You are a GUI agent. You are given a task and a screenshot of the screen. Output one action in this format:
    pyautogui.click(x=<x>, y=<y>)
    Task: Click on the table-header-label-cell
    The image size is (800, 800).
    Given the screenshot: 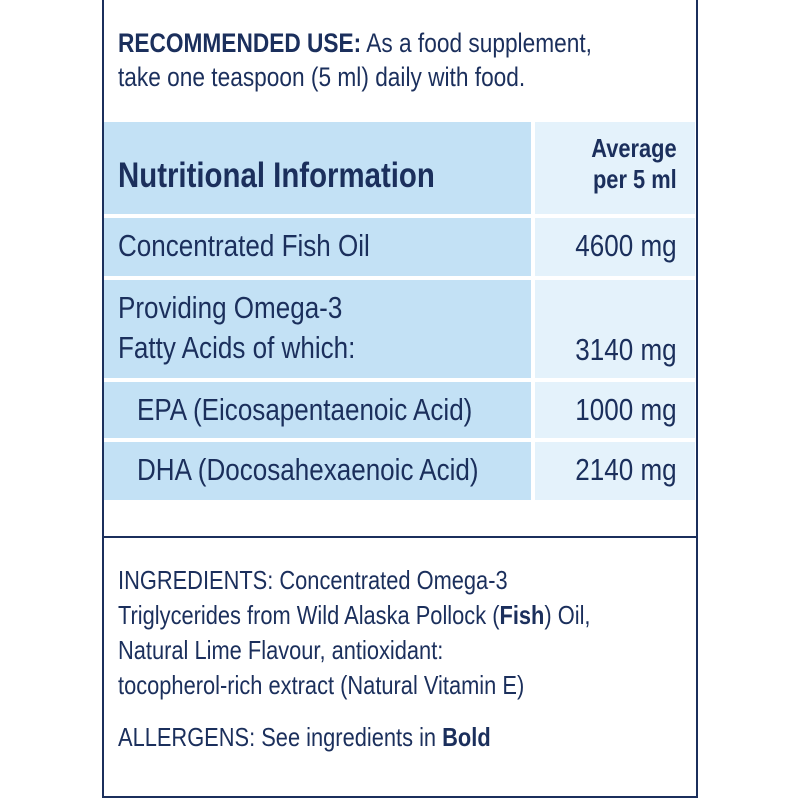 What is the action you would take?
    pyautogui.click(x=317, y=168)
    